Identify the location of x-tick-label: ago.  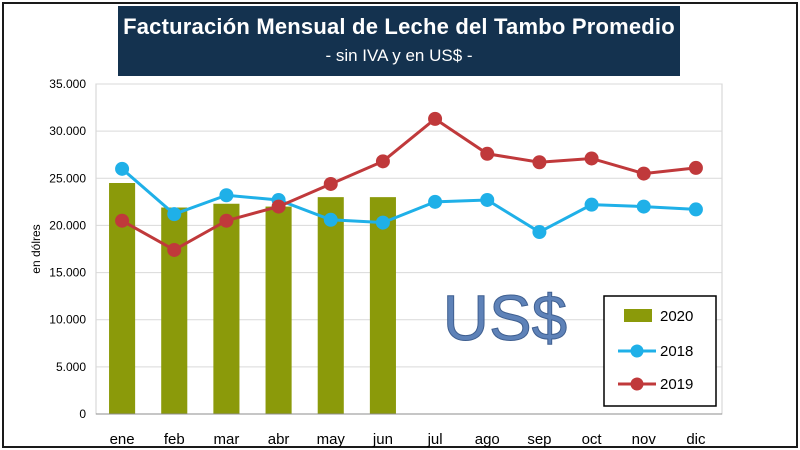
(487, 439).